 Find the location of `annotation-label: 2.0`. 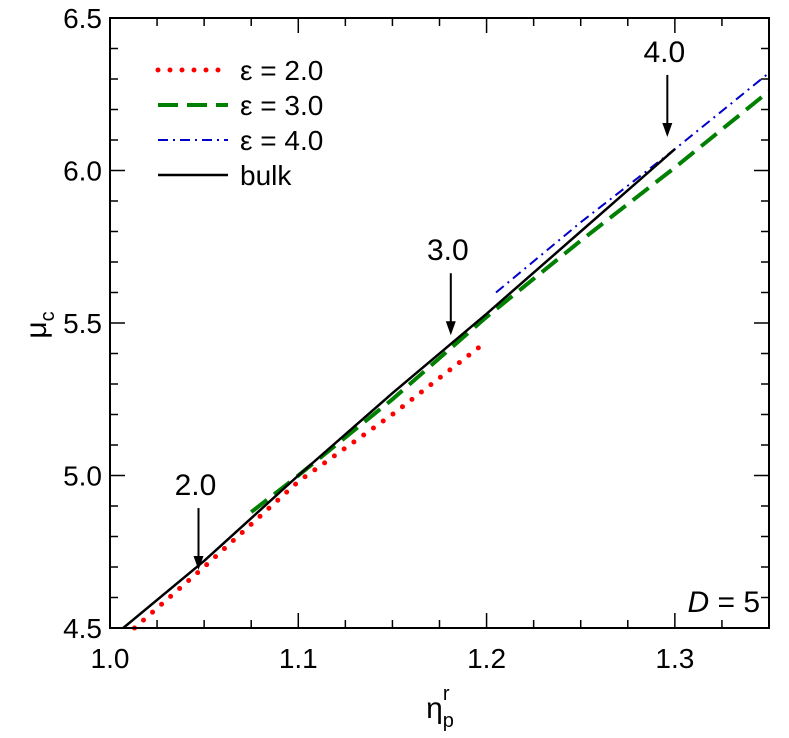

annotation-label: 2.0 is located at coordinates (196, 485).